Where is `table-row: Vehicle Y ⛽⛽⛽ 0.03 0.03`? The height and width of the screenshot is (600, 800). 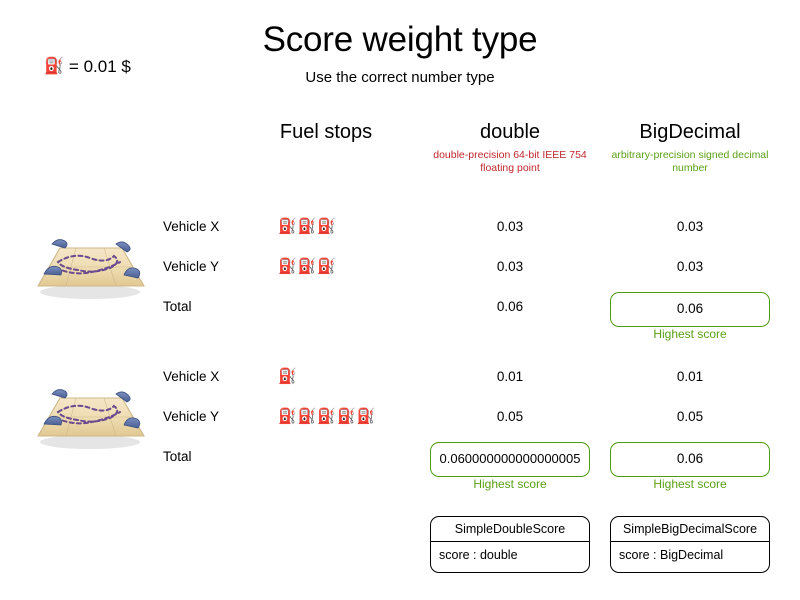
table-row: Vehicle Y ⛽⛽⛽ 0.03 0.03 is located at coordinates (400, 270).